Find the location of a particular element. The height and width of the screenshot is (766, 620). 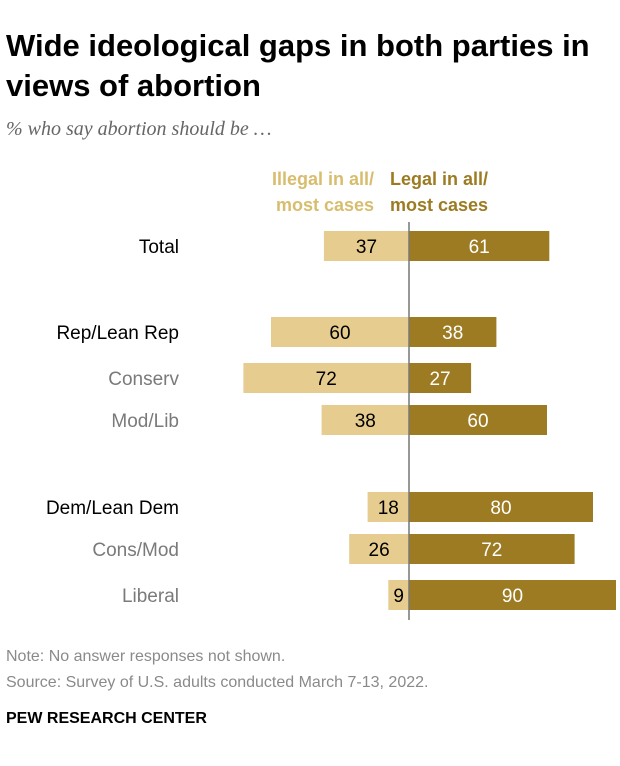

value-label-illegal: 37 is located at coordinates (366, 247).